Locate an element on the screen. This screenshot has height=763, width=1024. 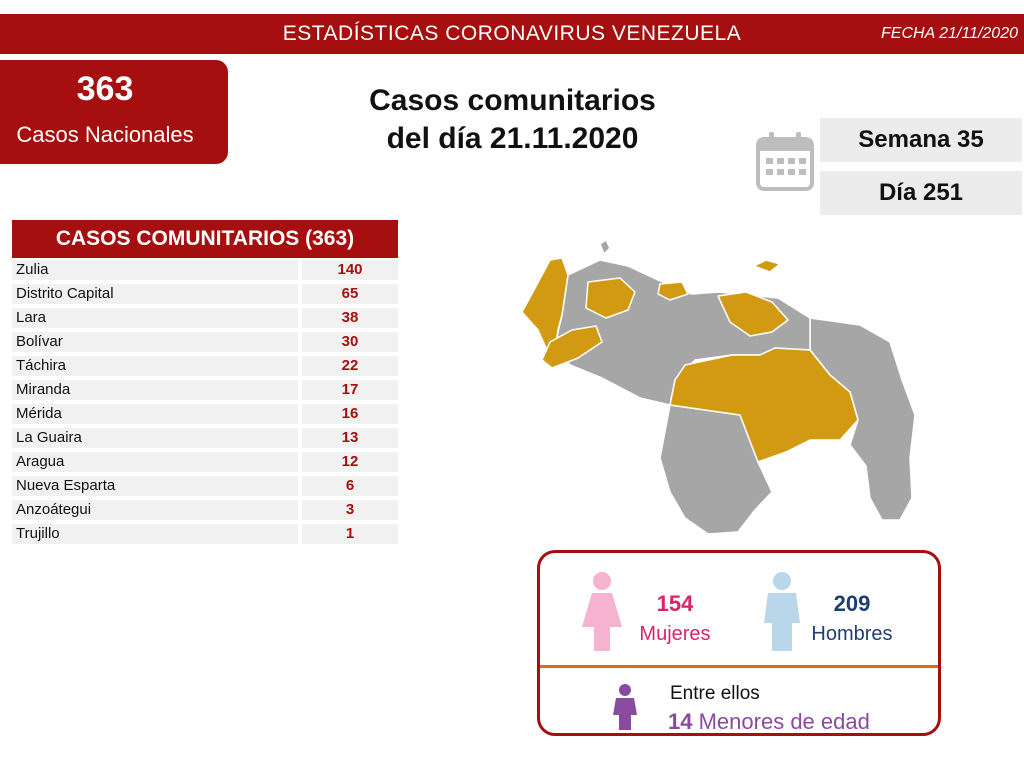
state-name: Anzoátegui is located at coordinates (155, 510).